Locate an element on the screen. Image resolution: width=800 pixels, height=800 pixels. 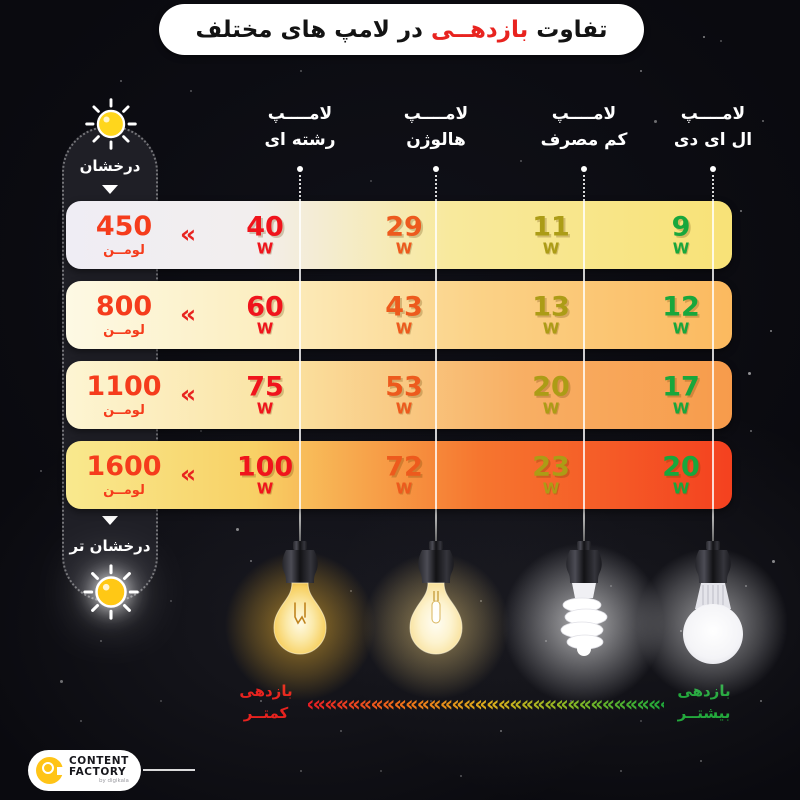
column-header-halogen: لامــــپ هالوژن is located at coordinates (436, 127).